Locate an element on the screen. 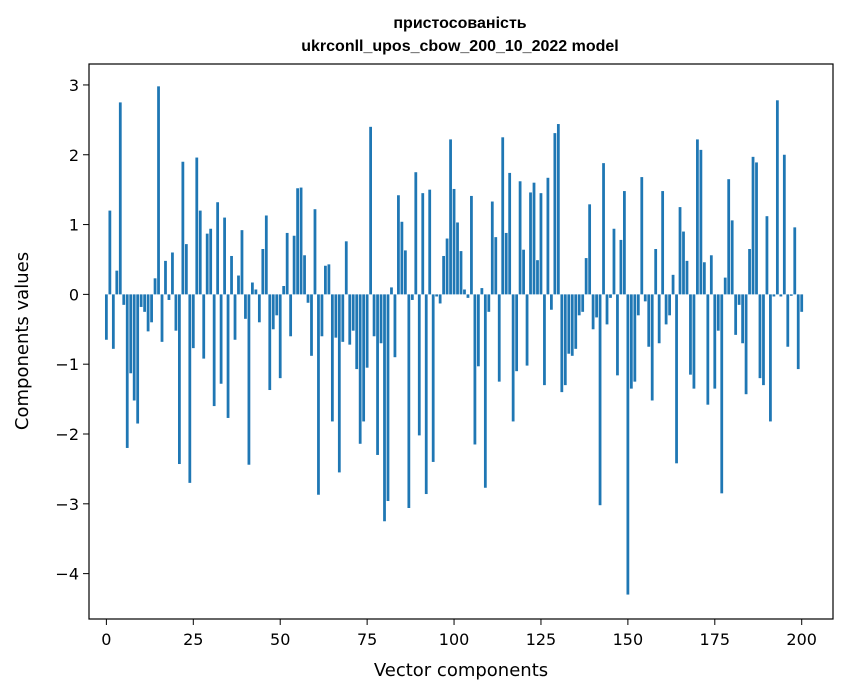 This screenshot has height=696, width=847. x-tick-label: 0 is located at coordinates (106, 639).